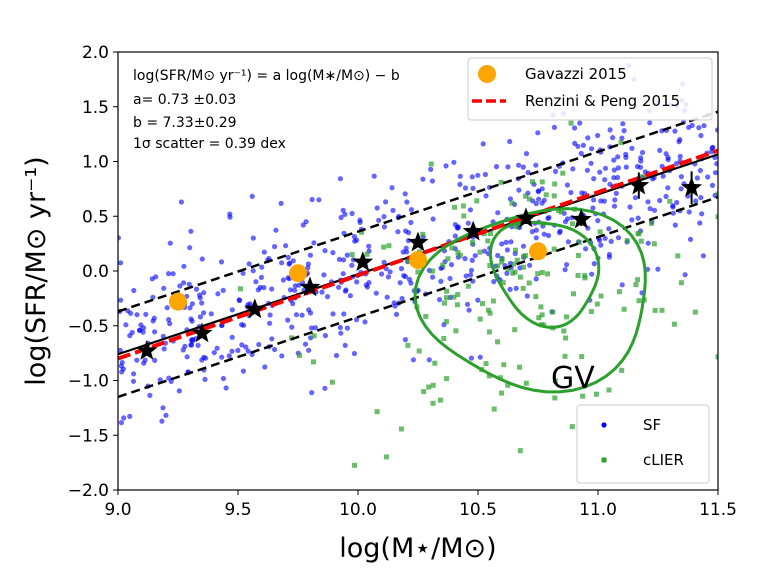  Describe the element at coordinates (36, 270) in the screenshot. I see `y-axis-label: log(SFR/M⊙ yr⁻¹)` at that location.